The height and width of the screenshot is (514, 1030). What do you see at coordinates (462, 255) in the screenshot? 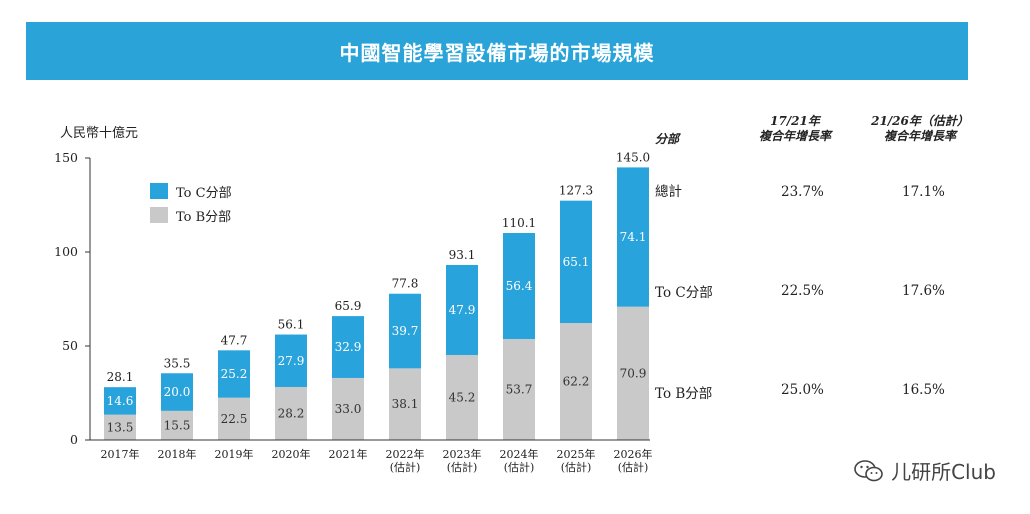
I see `data-label-total: 93.1` at bounding box center [462, 255].